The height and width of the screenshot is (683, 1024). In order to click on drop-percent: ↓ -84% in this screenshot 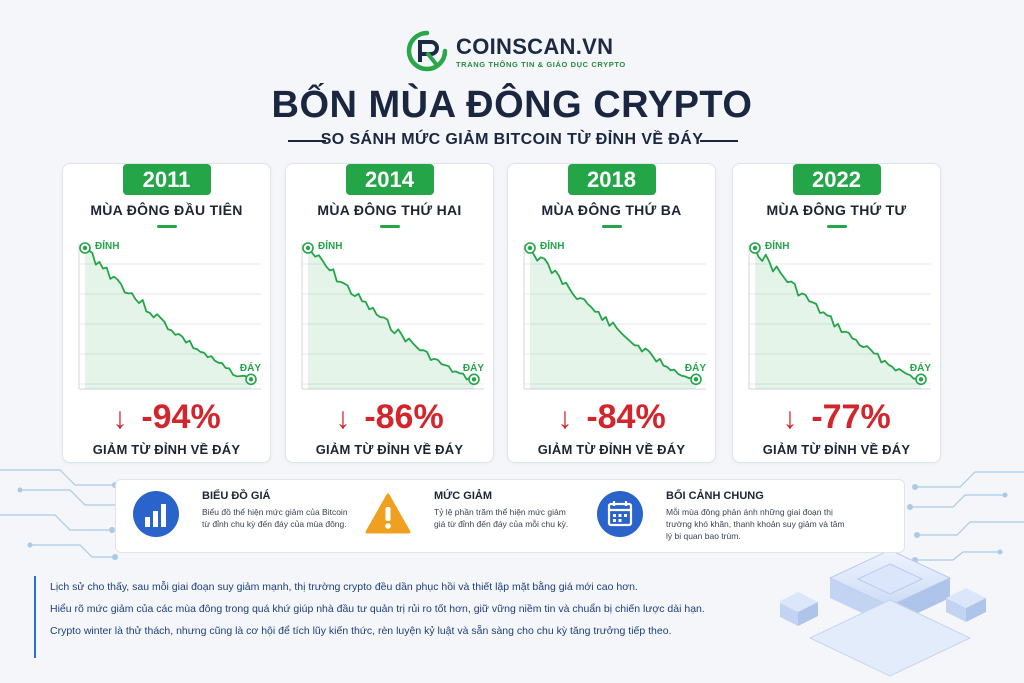, I will do `click(611, 417)`.